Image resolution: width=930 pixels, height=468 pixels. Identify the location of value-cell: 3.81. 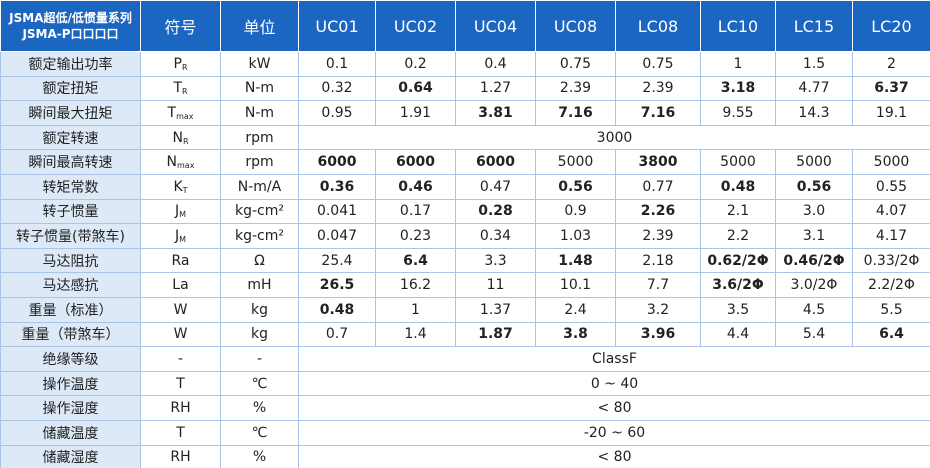
(495, 113).